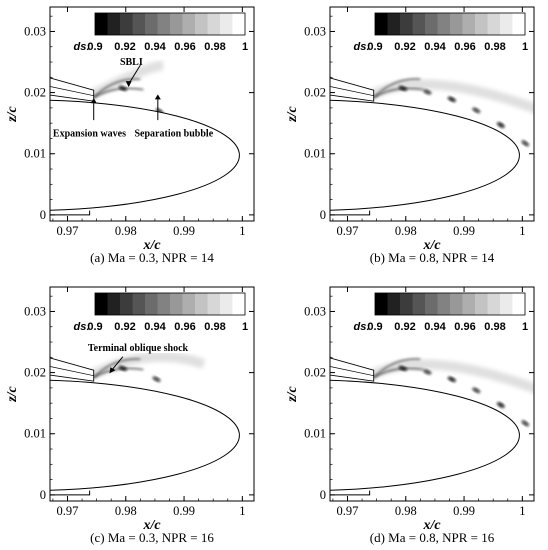 Image resolution: width=548 pixels, height=550 pixels. I want to click on nozzle-lip-inner, so click(72, 91).